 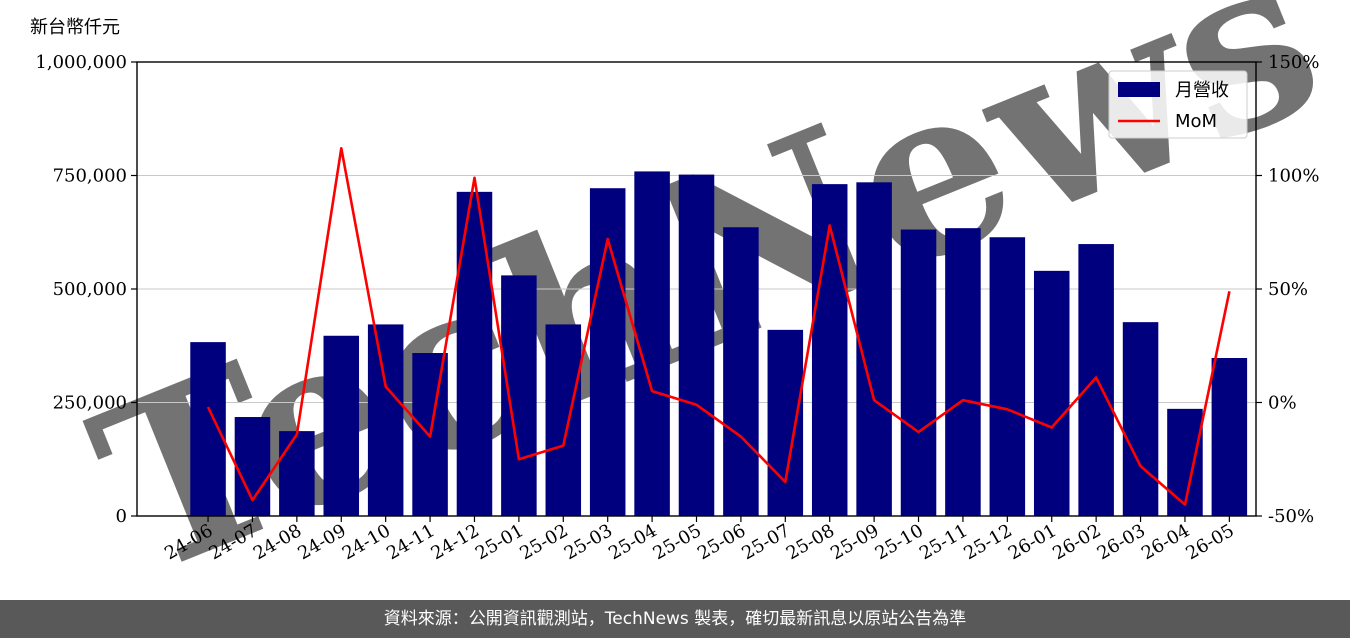 What do you see at coordinates (588, 542) in the screenshot?
I see `x-tick-label: 25-03` at bounding box center [588, 542].